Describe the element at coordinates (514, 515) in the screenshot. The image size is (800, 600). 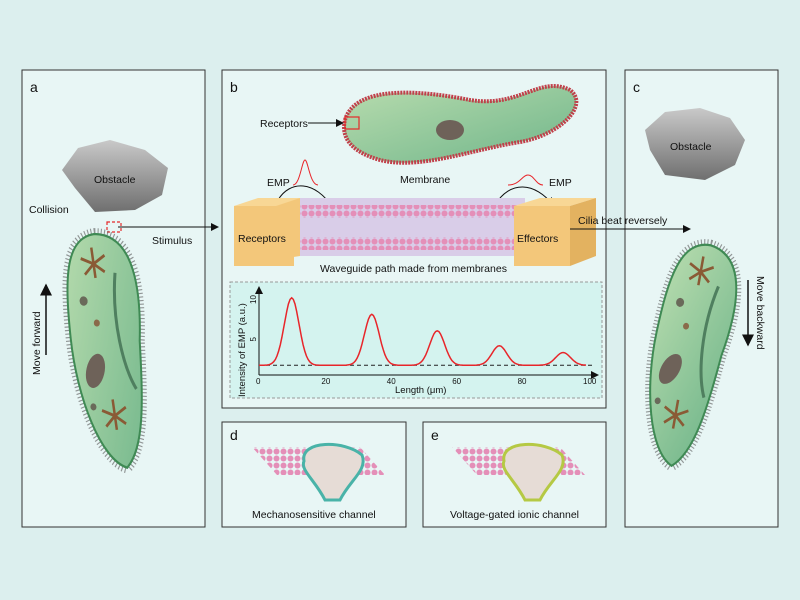
I see `panel-e-caption: Voltage-gated ionic channel` at that location.